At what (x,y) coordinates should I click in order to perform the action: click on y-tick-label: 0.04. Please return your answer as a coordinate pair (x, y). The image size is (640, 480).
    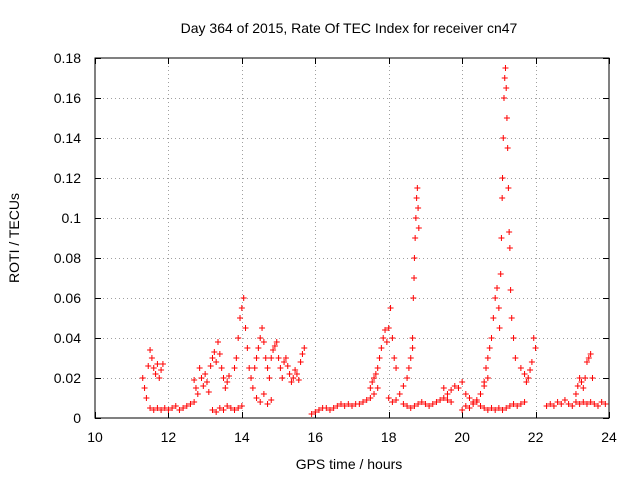
    Looking at the image, I should click on (67, 338).